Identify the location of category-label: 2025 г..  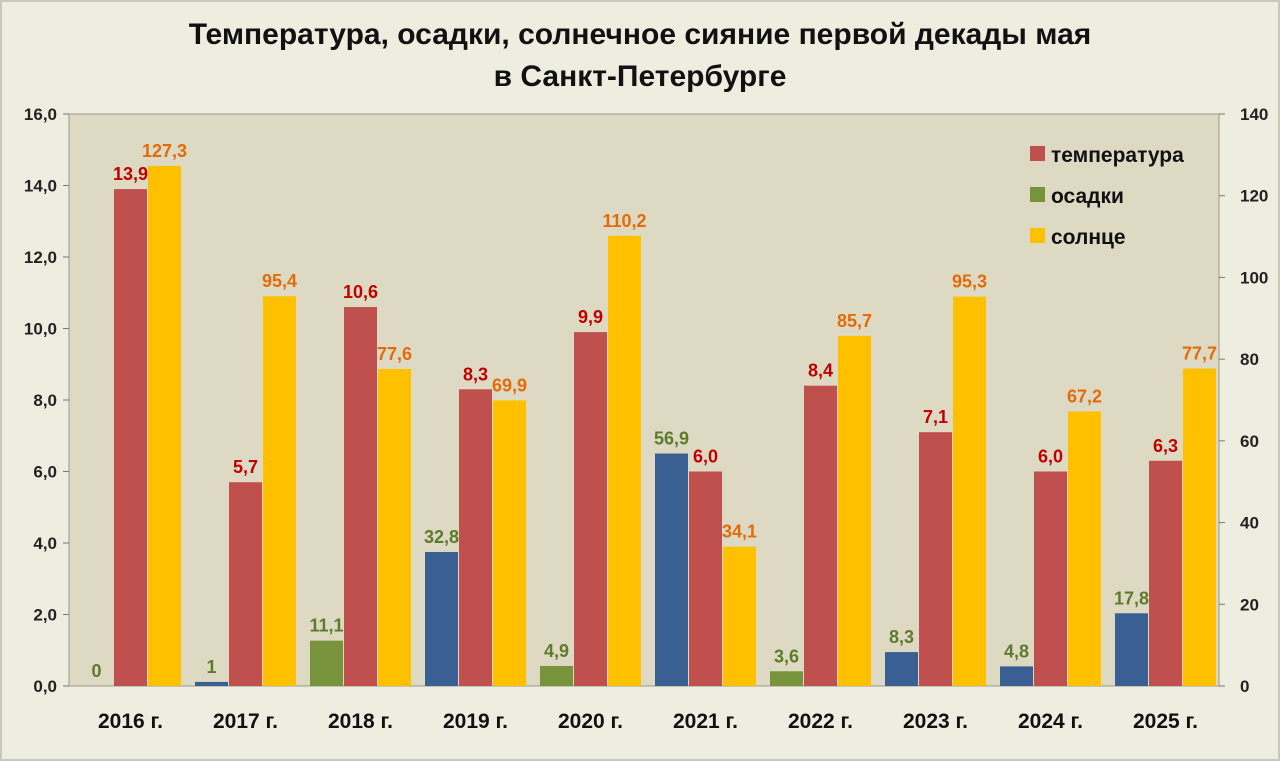
(1165, 721).